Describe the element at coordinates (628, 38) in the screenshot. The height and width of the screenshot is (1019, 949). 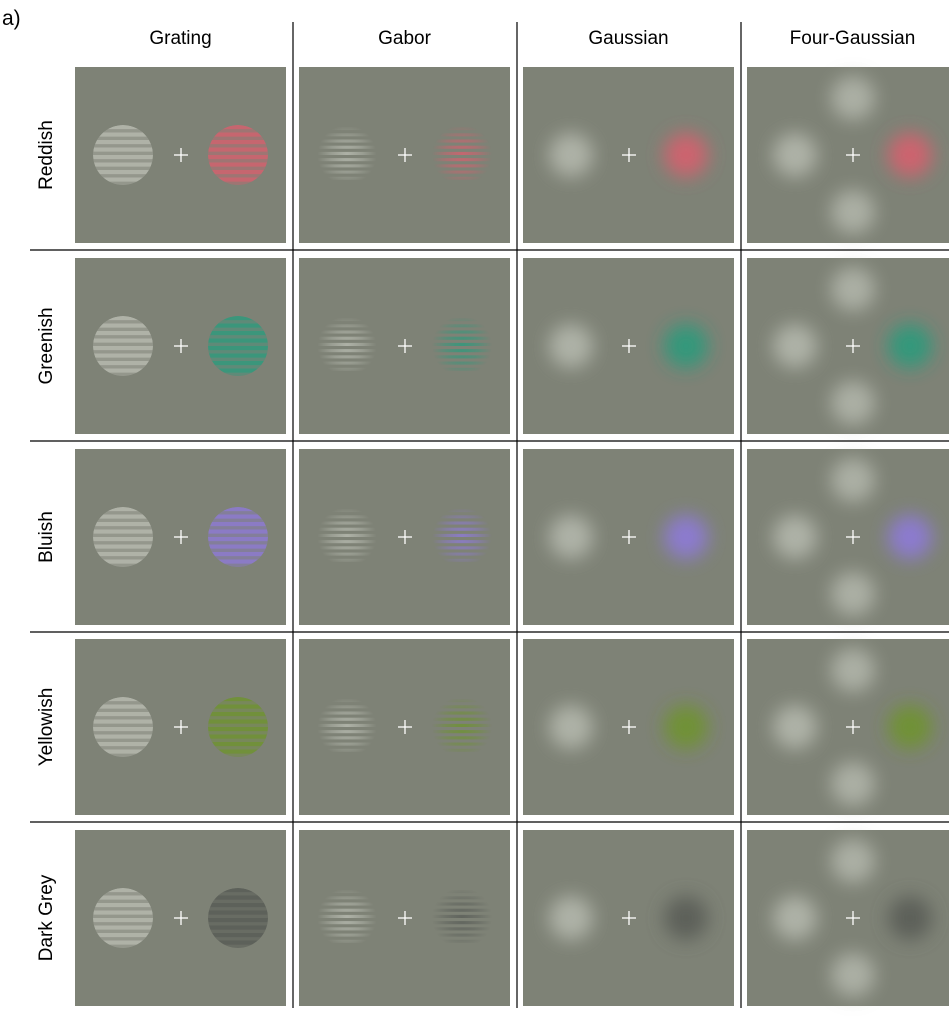
I see `column-header-gaussian: Gaussian` at that location.